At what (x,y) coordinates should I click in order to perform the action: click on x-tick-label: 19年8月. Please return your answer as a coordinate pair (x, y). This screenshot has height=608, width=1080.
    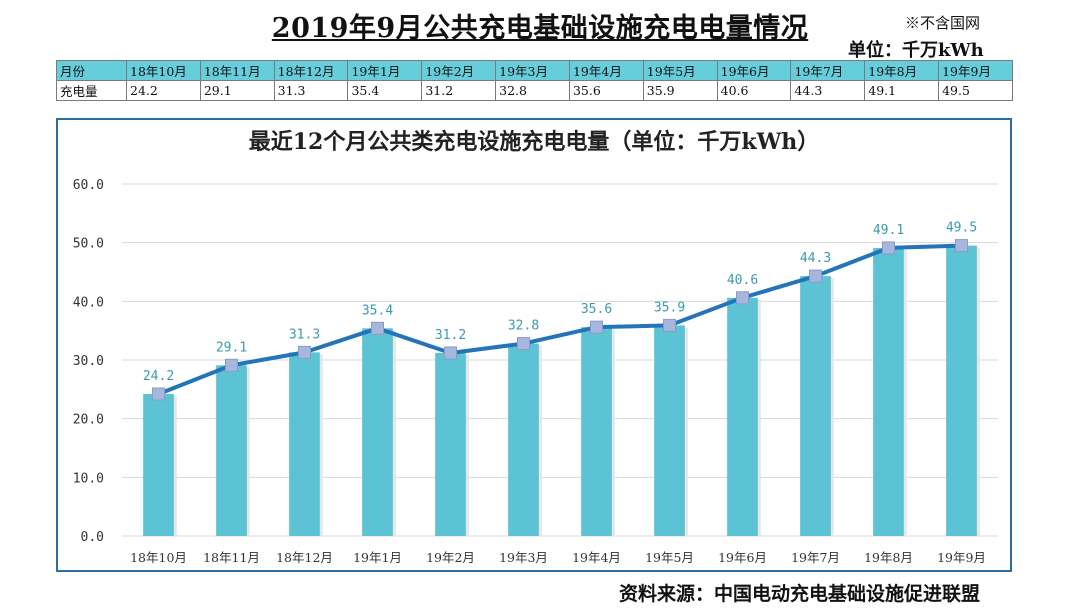
    Looking at the image, I should click on (888, 557).